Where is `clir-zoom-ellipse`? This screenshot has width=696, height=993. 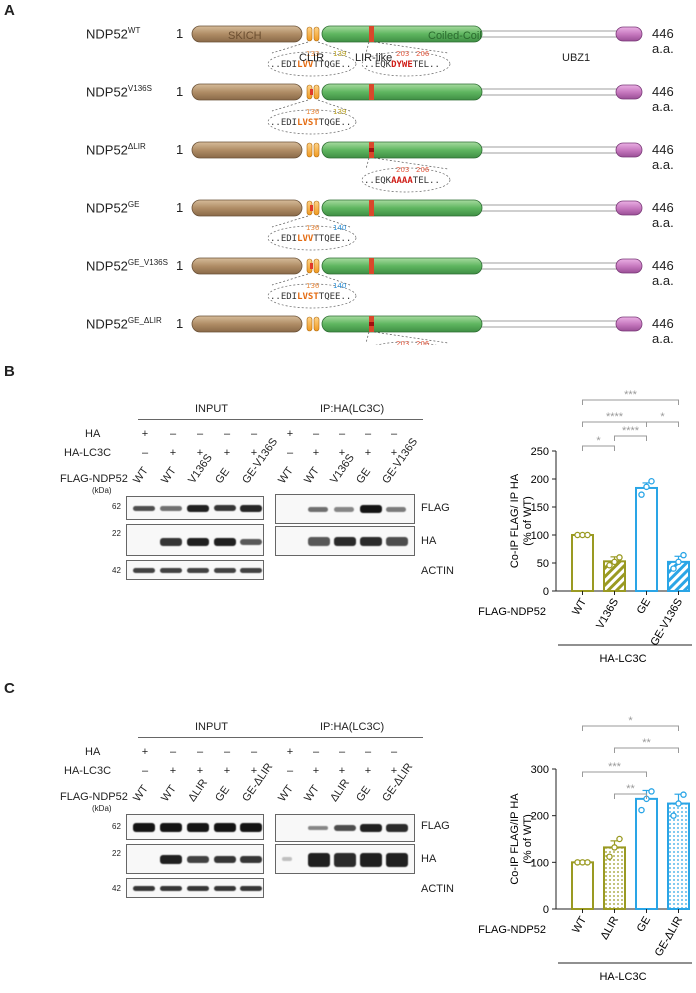
clir-zoom-ellipse is located at coordinates (312, 122).